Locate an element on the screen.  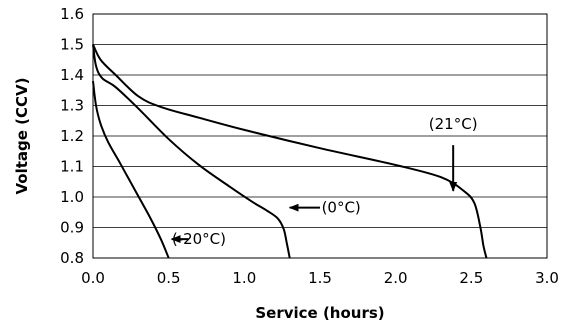
y-tick-label: 1.2 is located at coordinates (72, 136).